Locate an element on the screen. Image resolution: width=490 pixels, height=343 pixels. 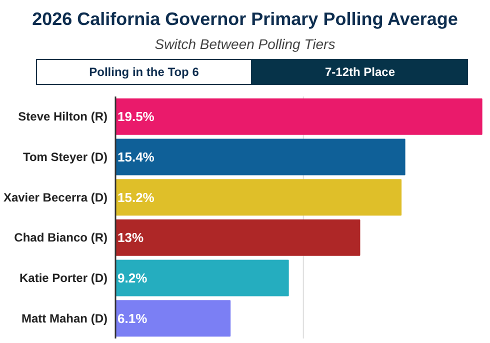
data-label: 13% is located at coordinates (131, 238).